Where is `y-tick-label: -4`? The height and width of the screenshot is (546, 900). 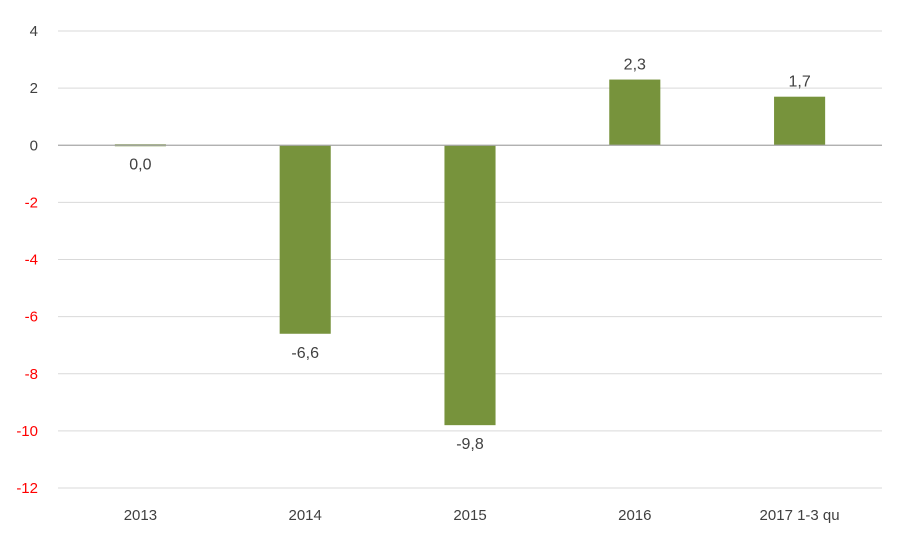
y-tick-label: -4 is located at coordinates (31, 260).